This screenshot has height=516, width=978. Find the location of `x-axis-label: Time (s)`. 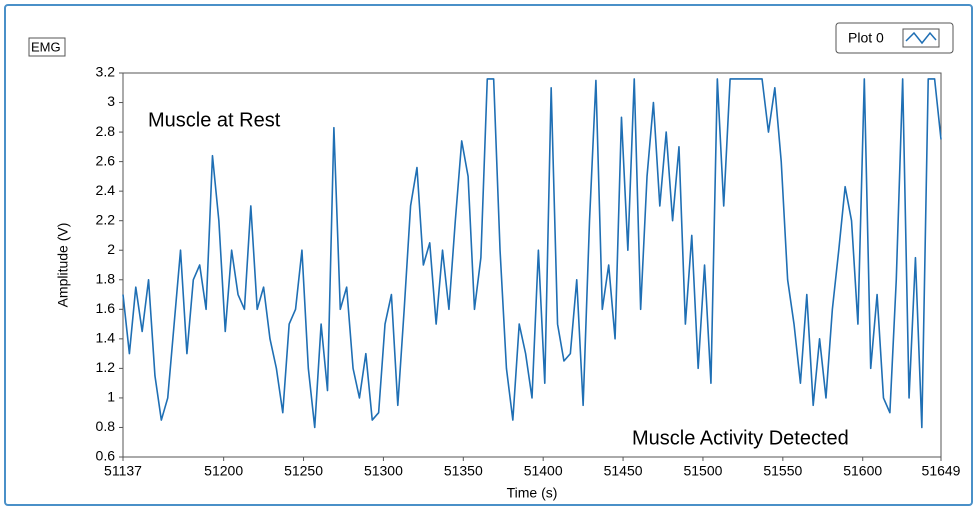

x-axis-label: Time (s) is located at coordinates (532, 493).